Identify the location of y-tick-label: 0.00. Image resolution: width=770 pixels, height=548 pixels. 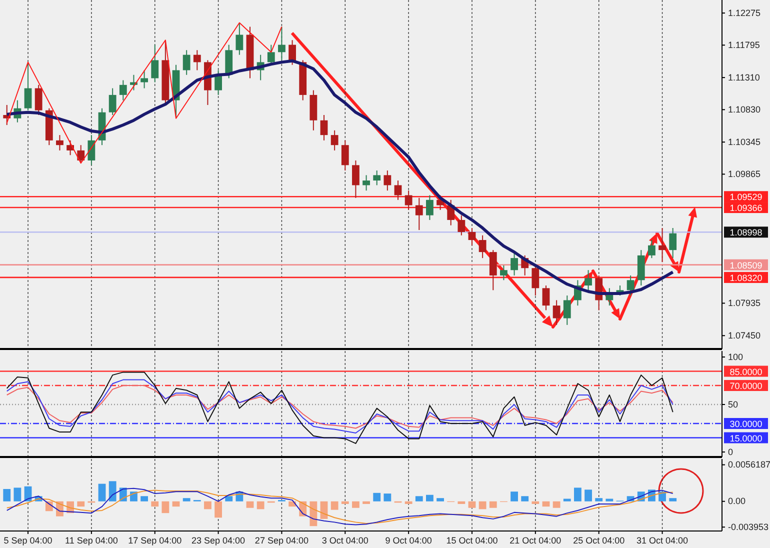
(737, 501).